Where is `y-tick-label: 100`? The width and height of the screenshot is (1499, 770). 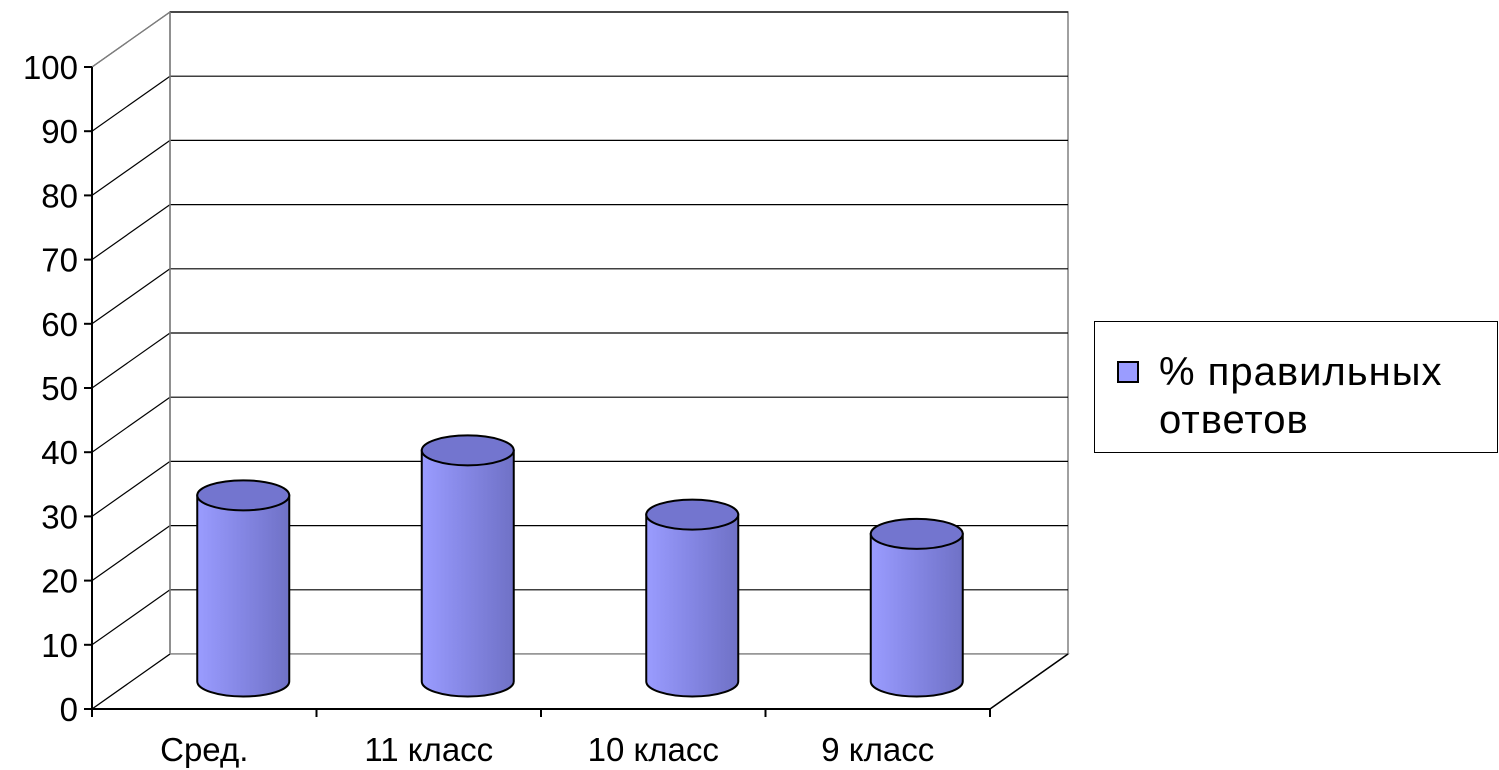 y-tick-label: 100 is located at coordinates (50, 67).